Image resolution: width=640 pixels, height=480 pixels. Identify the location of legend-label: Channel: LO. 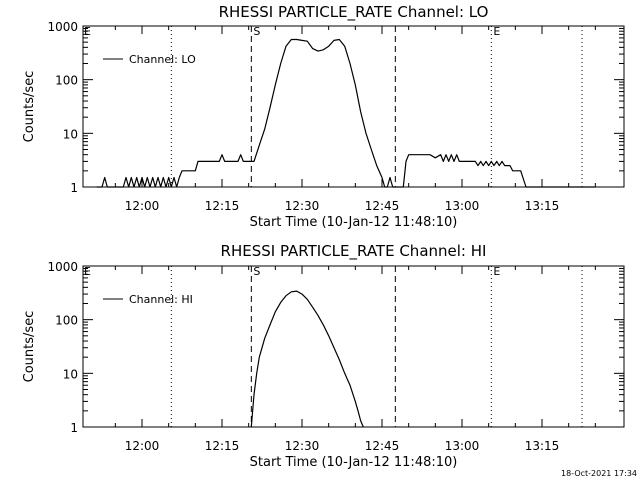
(162, 59).